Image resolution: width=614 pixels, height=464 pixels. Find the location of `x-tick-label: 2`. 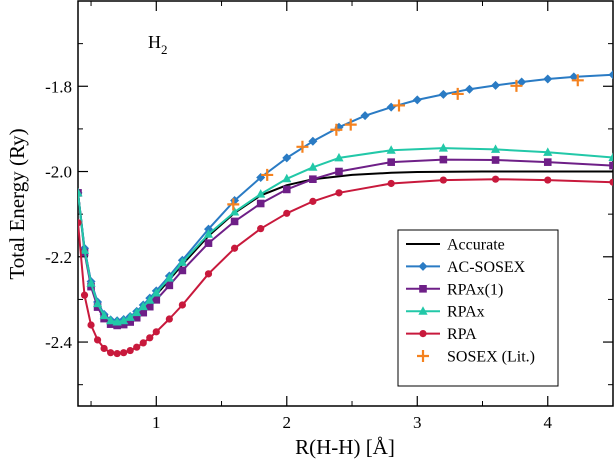

x-tick-label: 2 is located at coordinates (287, 422).